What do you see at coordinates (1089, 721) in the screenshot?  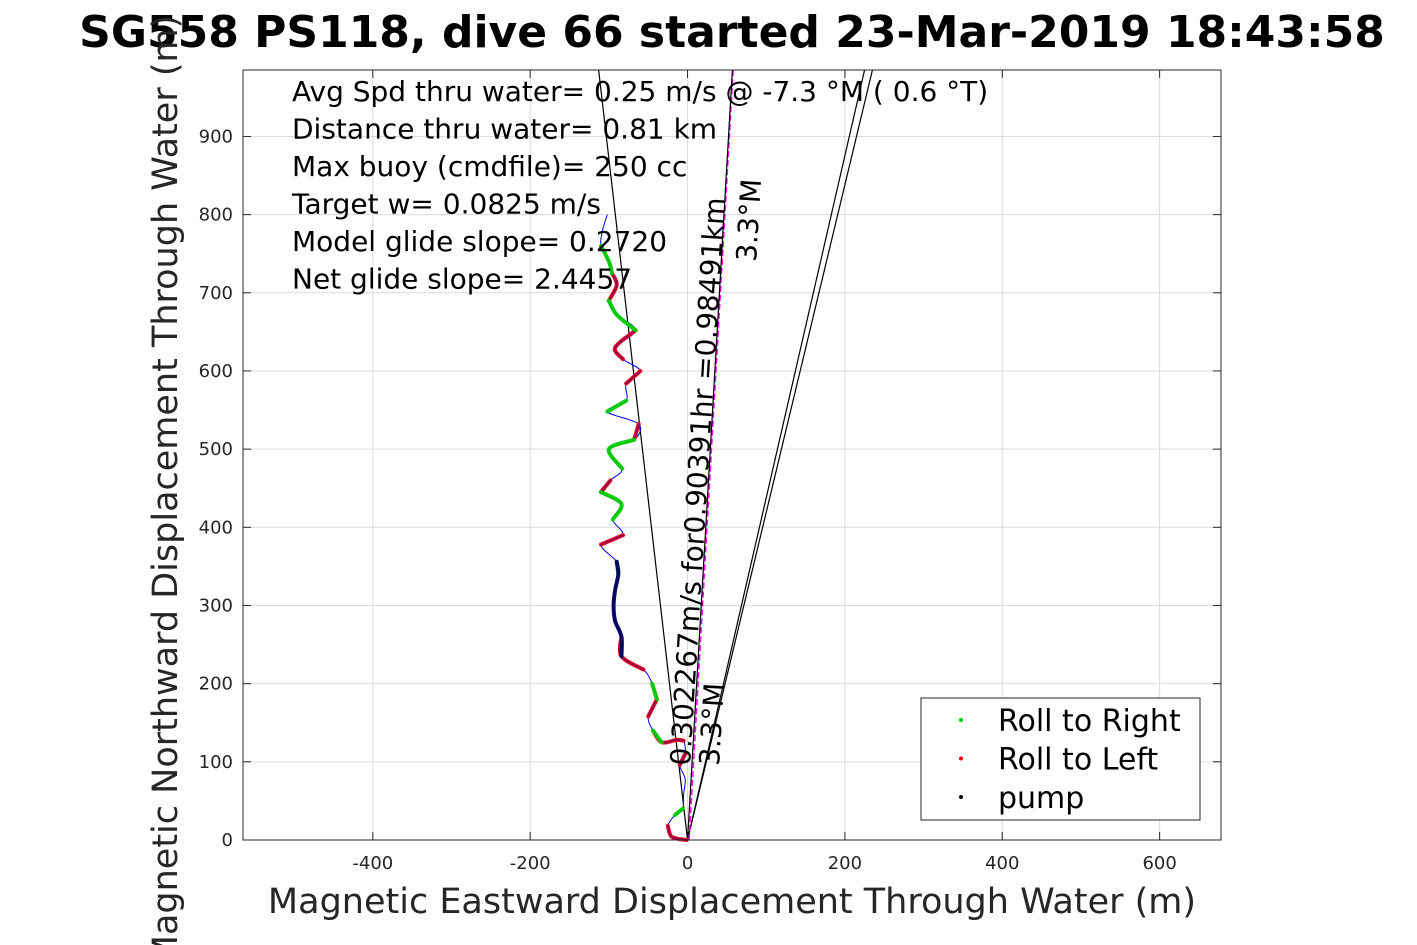 I see `legend-label: Roll to Right` at bounding box center [1089, 721].